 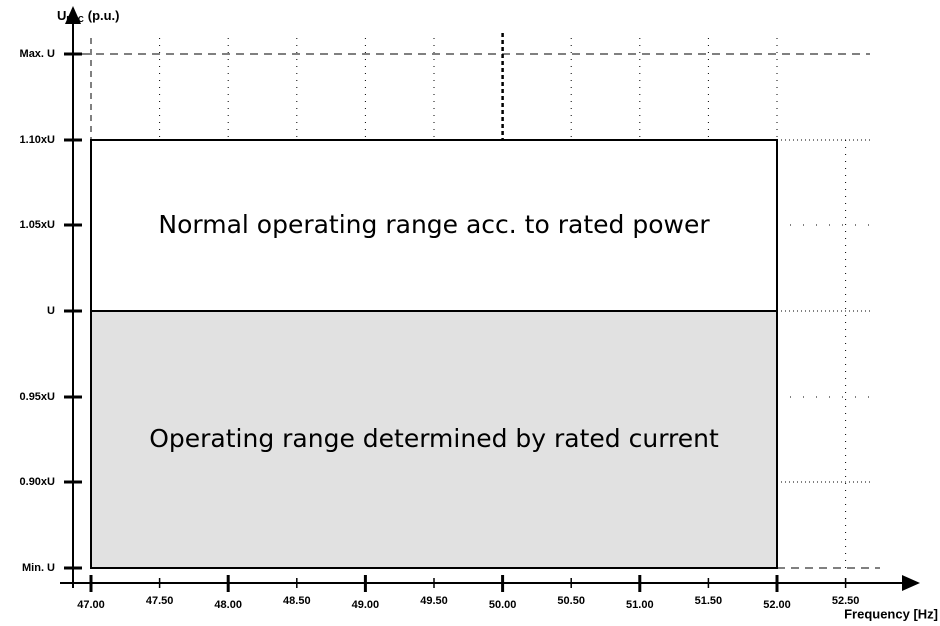 What do you see at coordinates (571, 601) in the screenshot?
I see `x-tick-label: 50.50` at bounding box center [571, 601].